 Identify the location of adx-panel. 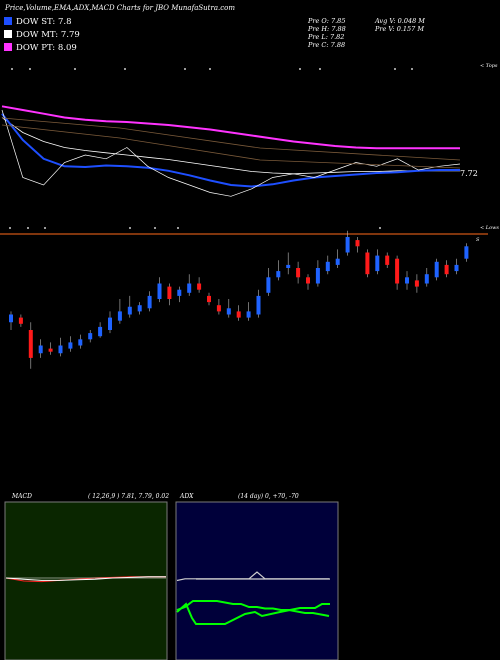
(257, 580).